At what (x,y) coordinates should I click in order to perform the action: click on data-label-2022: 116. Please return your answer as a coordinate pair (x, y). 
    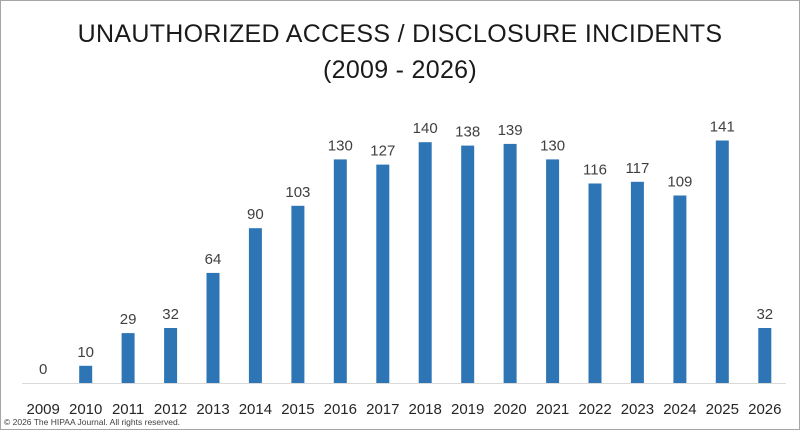
    Looking at the image, I should click on (595, 170).